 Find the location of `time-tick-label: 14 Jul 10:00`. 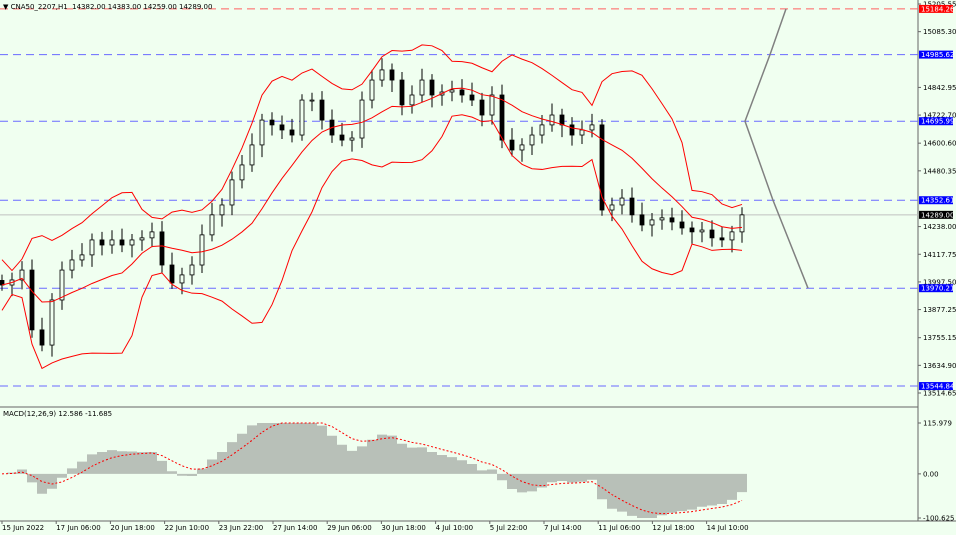

time-tick-label: 14 Jul 10:00 is located at coordinates (728, 528).